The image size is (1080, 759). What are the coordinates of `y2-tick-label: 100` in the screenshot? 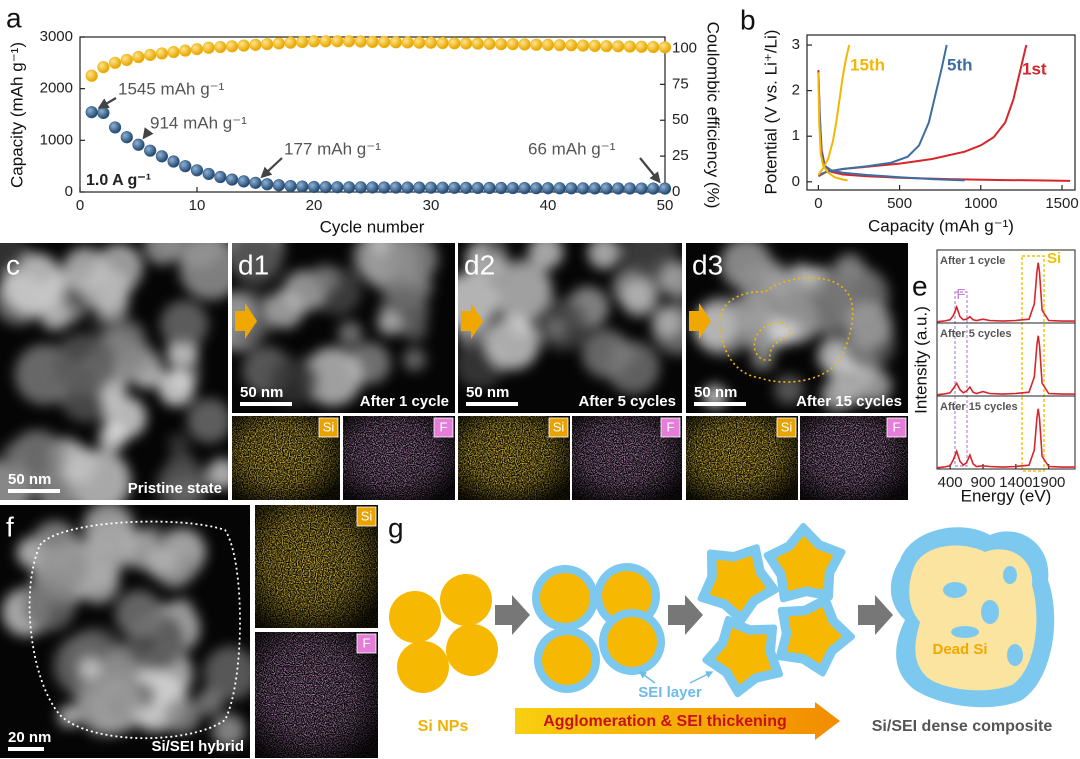 It's located at (684, 47).